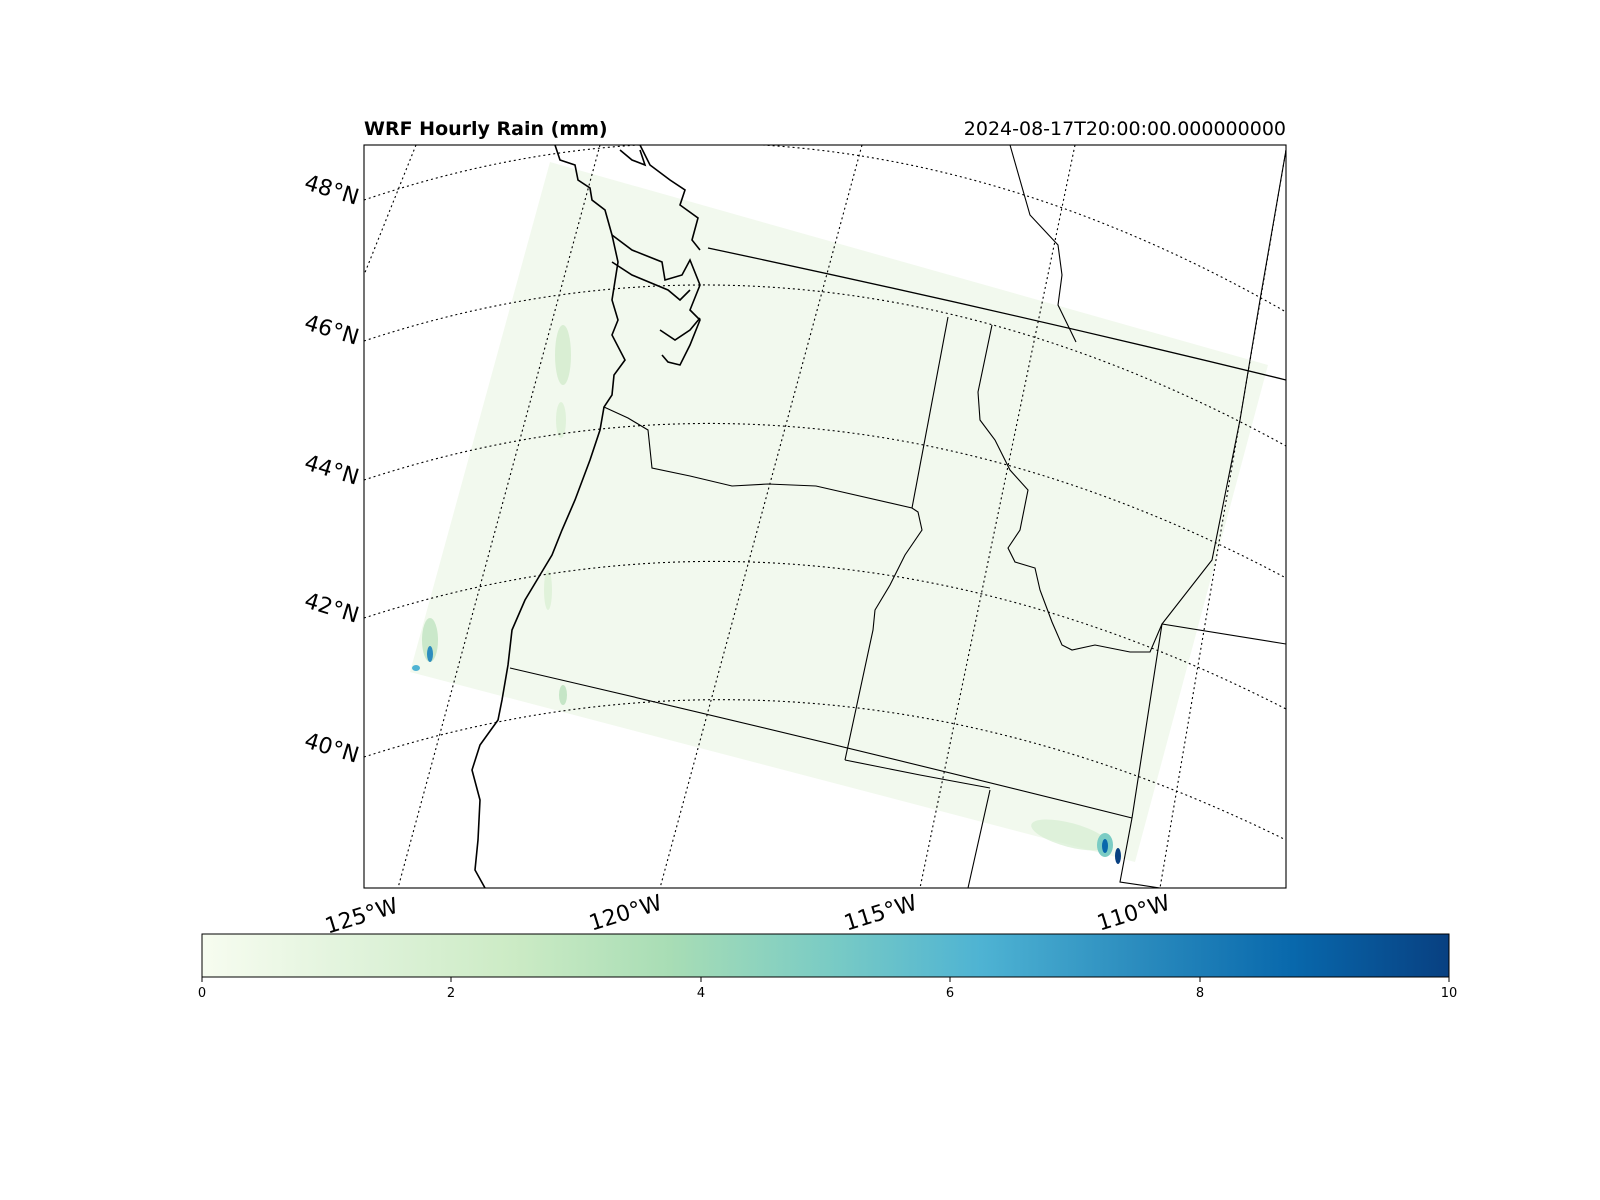 Image resolution: width=1600 pixels, height=1200 pixels. I want to click on colorbar-tick-0: 0, so click(202, 993).